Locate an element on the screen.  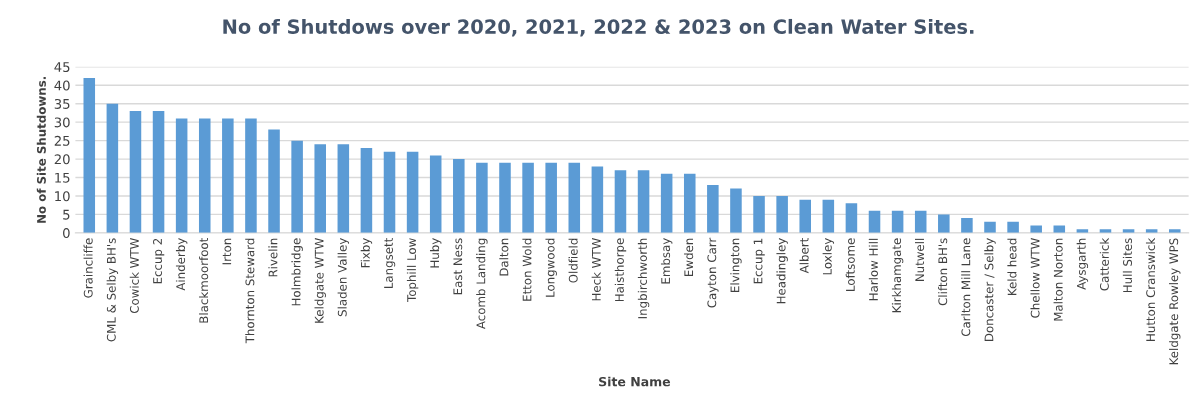
x-tick-label: Blackmoorfoot is located at coordinates (204, 280).